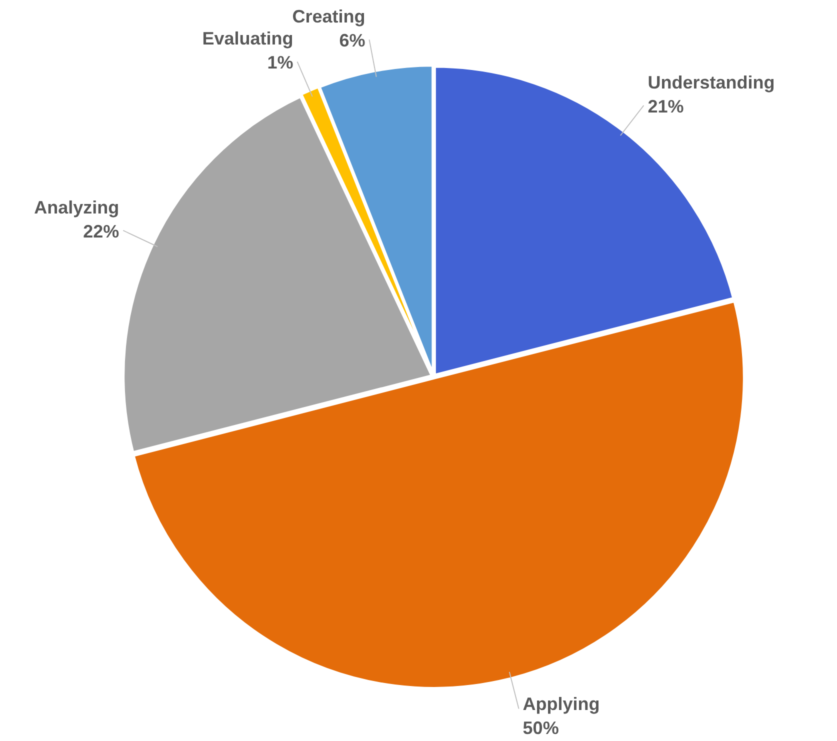  What do you see at coordinates (329, 16) in the screenshot?
I see `slice-label: Creating` at bounding box center [329, 16].